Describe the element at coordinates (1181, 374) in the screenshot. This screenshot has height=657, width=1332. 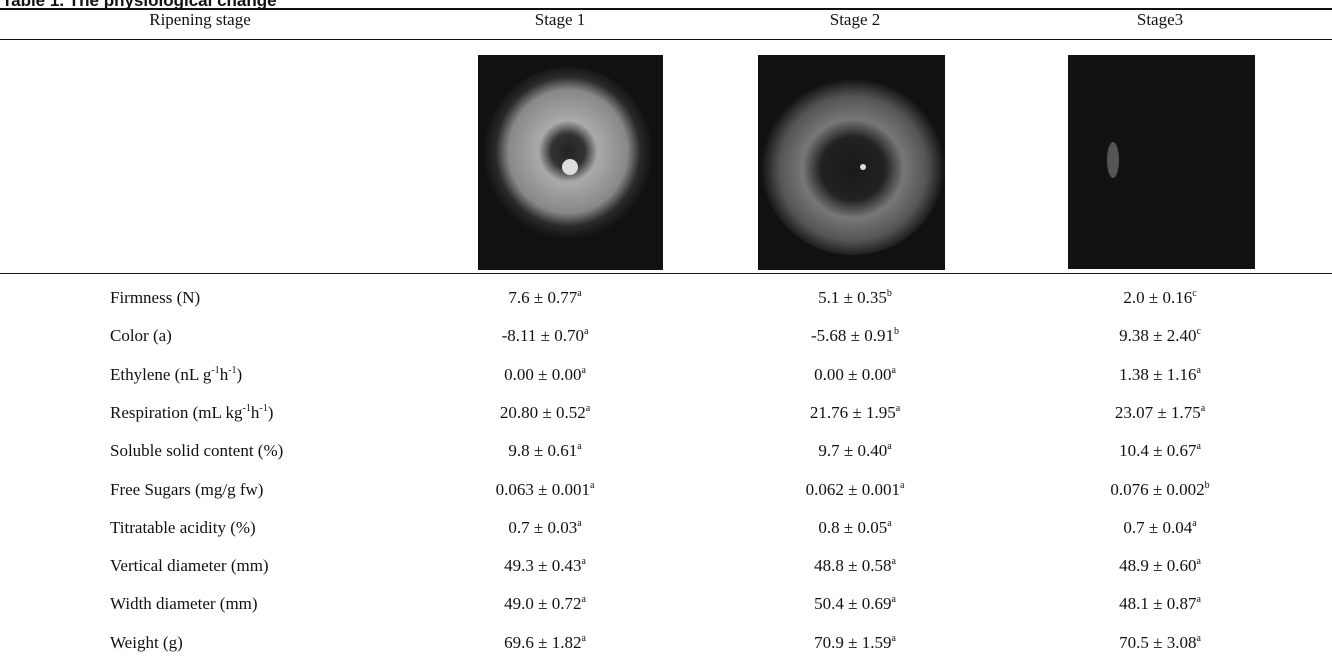
I see `sd: 1.16` at that location.